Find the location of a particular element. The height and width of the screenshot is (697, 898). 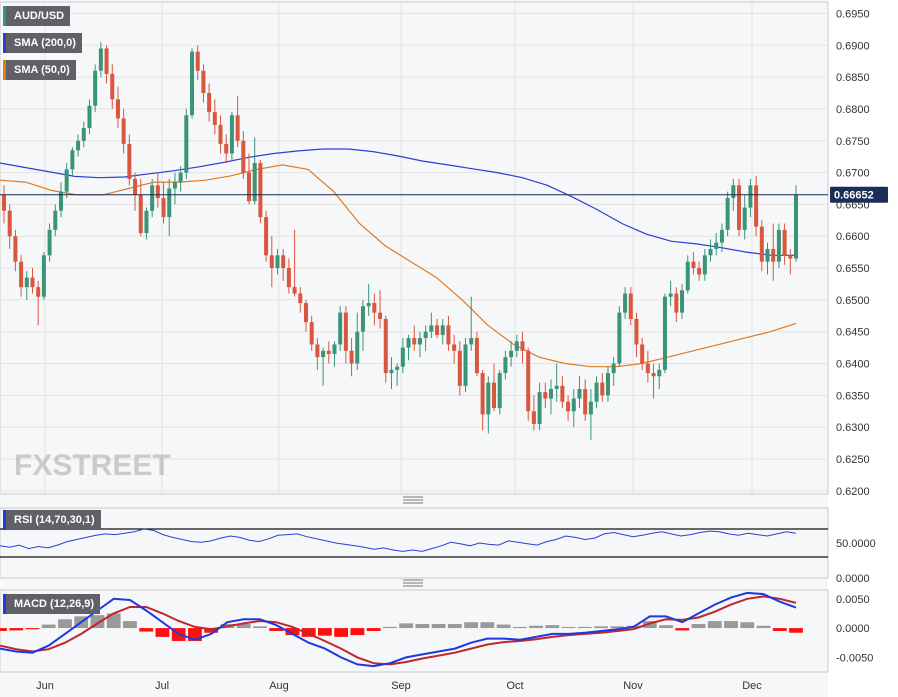

price-tick-label: 0.6300 is located at coordinates (853, 428).